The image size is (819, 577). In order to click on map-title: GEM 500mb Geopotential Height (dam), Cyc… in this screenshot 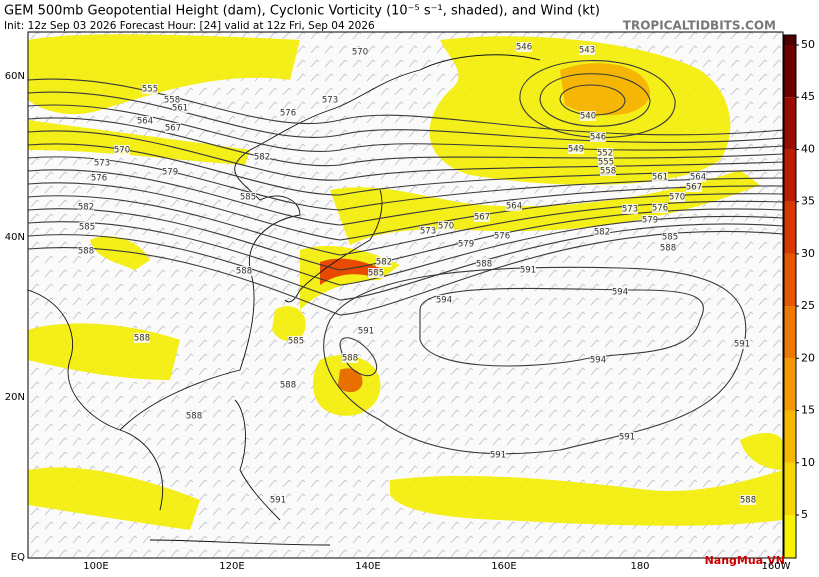, I will do `click(302, 11)`.